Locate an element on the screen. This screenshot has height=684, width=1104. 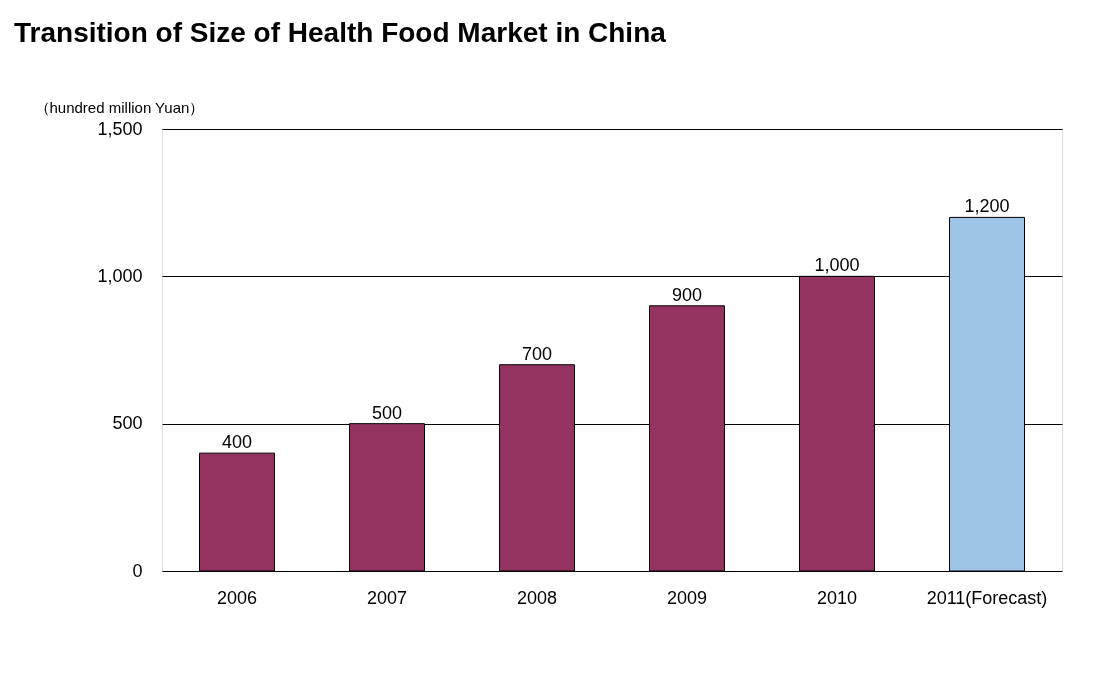
y-tick-label: 1,000 is located at coordinates (120, 275).